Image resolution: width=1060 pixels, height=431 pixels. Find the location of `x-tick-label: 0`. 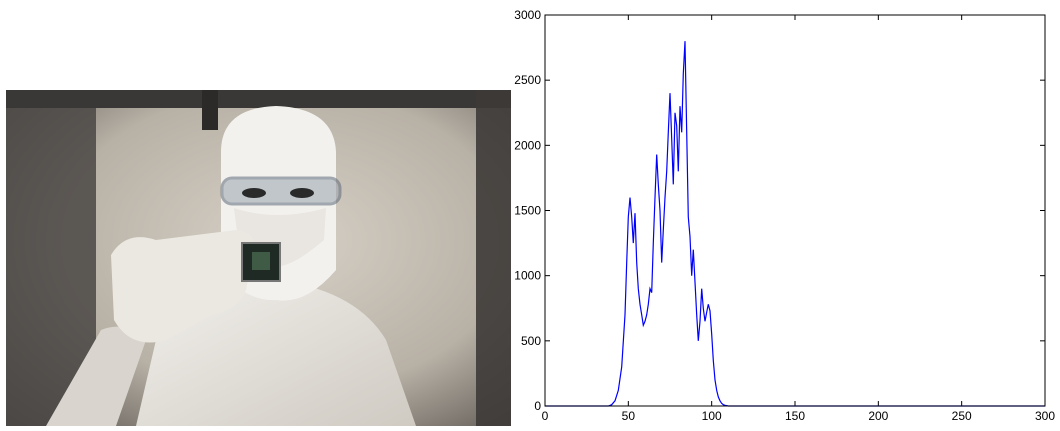

x-tick-label: 0 is located at coordinates (545, 416).